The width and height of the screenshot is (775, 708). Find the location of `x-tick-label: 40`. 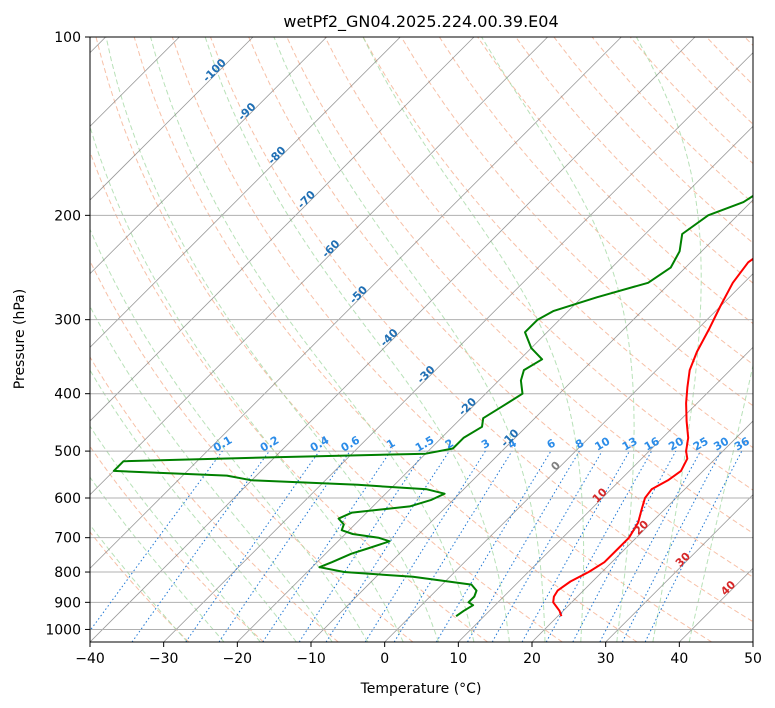

x-tick-label: 40 is located at coordinates (679, 659).